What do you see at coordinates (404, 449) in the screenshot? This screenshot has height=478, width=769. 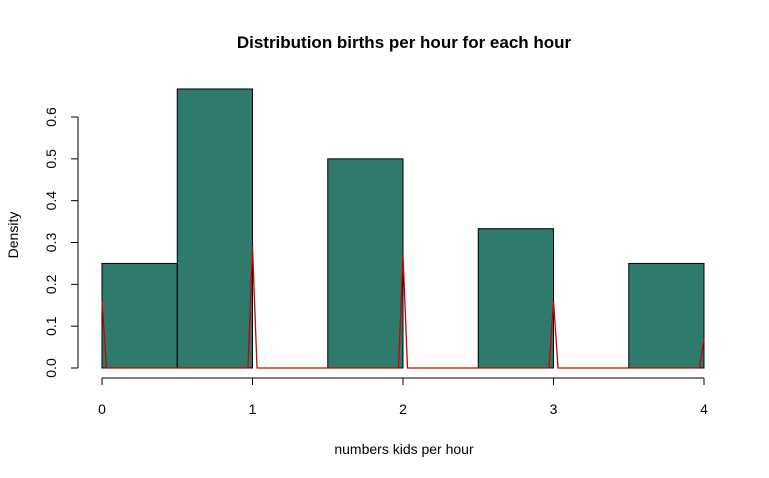 I see `x-axis-label: numbers kids per hour` at bounding box center [404, 449].